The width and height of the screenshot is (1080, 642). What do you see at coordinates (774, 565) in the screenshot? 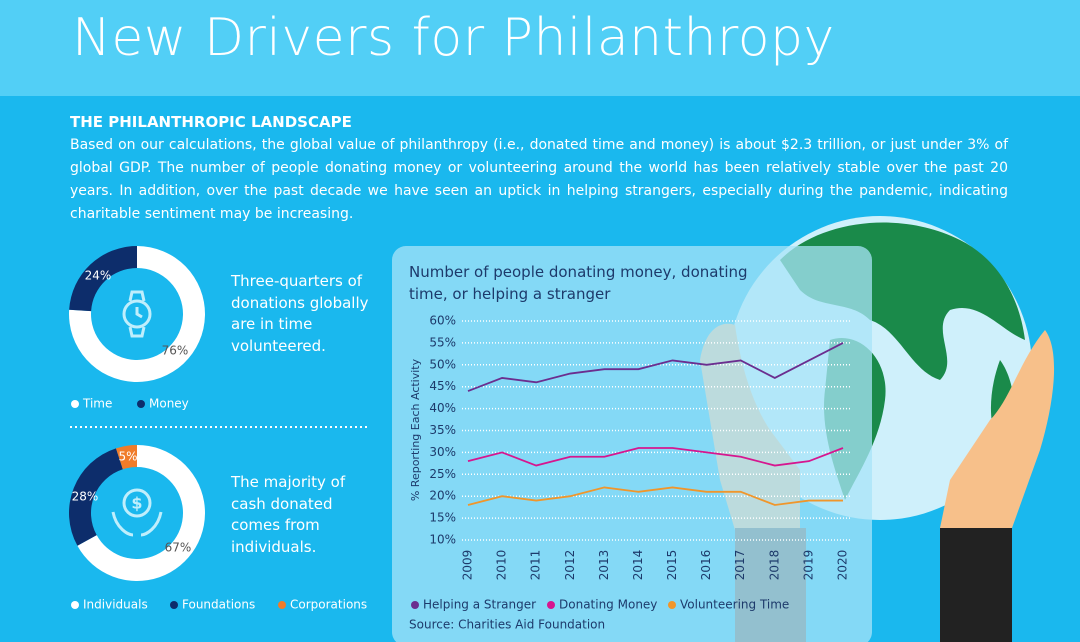
I see `x-tick-label: 2018` at bounding box center [774, 565].